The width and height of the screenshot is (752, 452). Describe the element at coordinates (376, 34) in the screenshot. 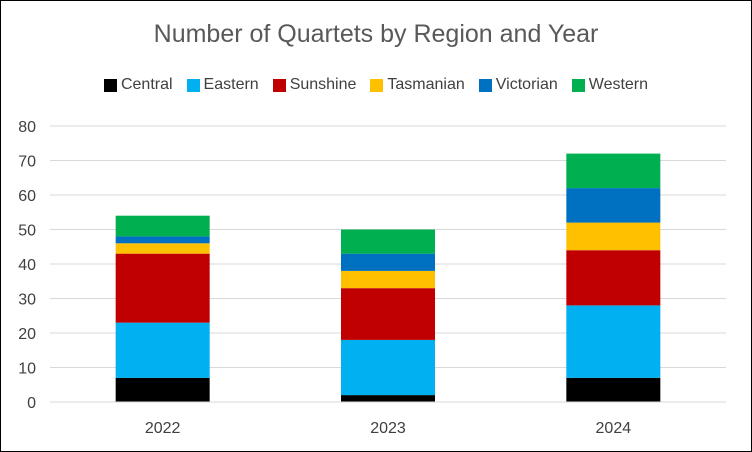

I see `chart-title: Number of Quartets by Region and Year` at that location.